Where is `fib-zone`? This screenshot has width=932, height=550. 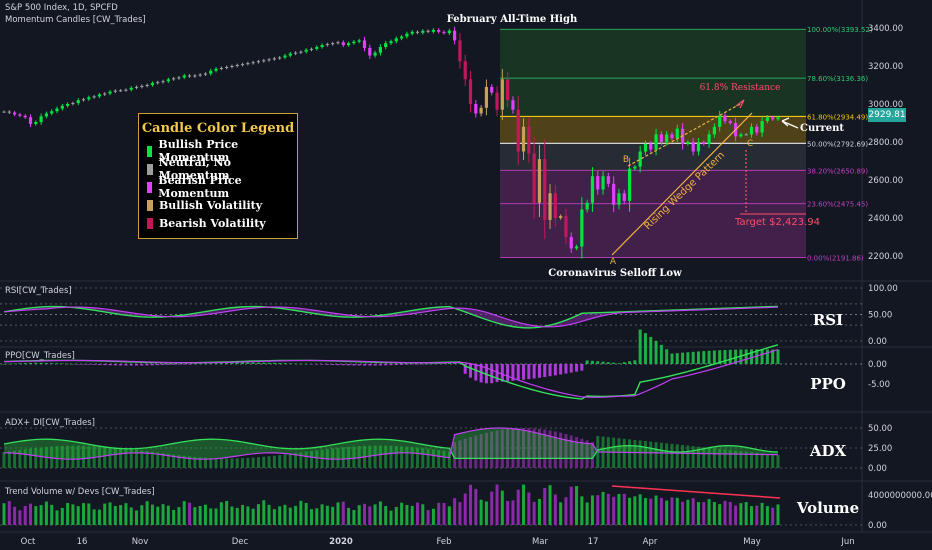
fib-zone is located at coordinates (653, 157).